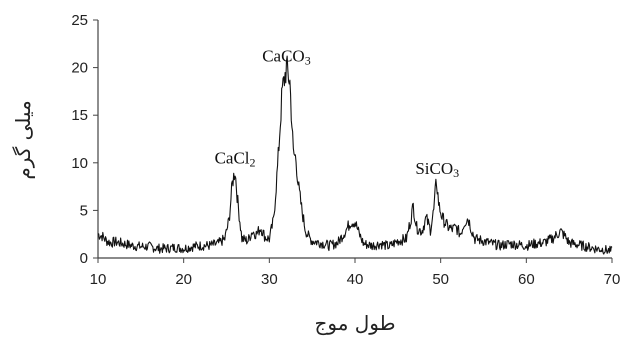  Describe the element at coordinates (84, 258) in the screenshot. I see `y-tick-label: 0` at that location.